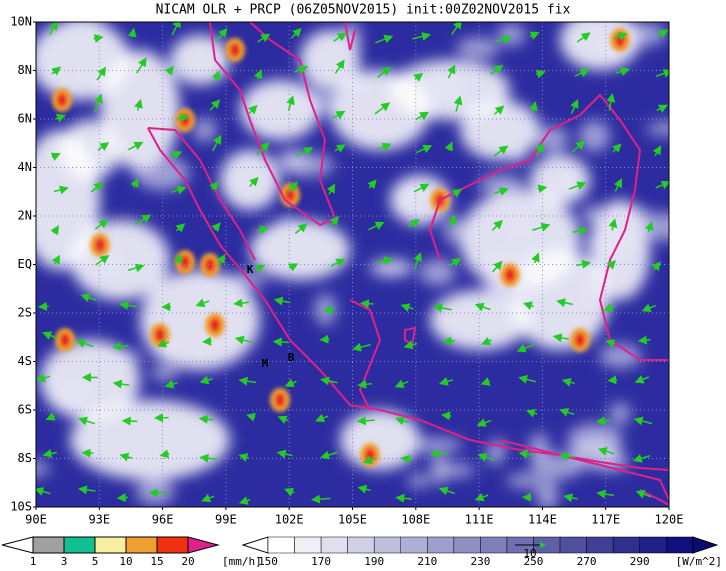  Describe the element at coordinates (415, 520) in the screenshot. I see `lon-label: 108E` at that location.